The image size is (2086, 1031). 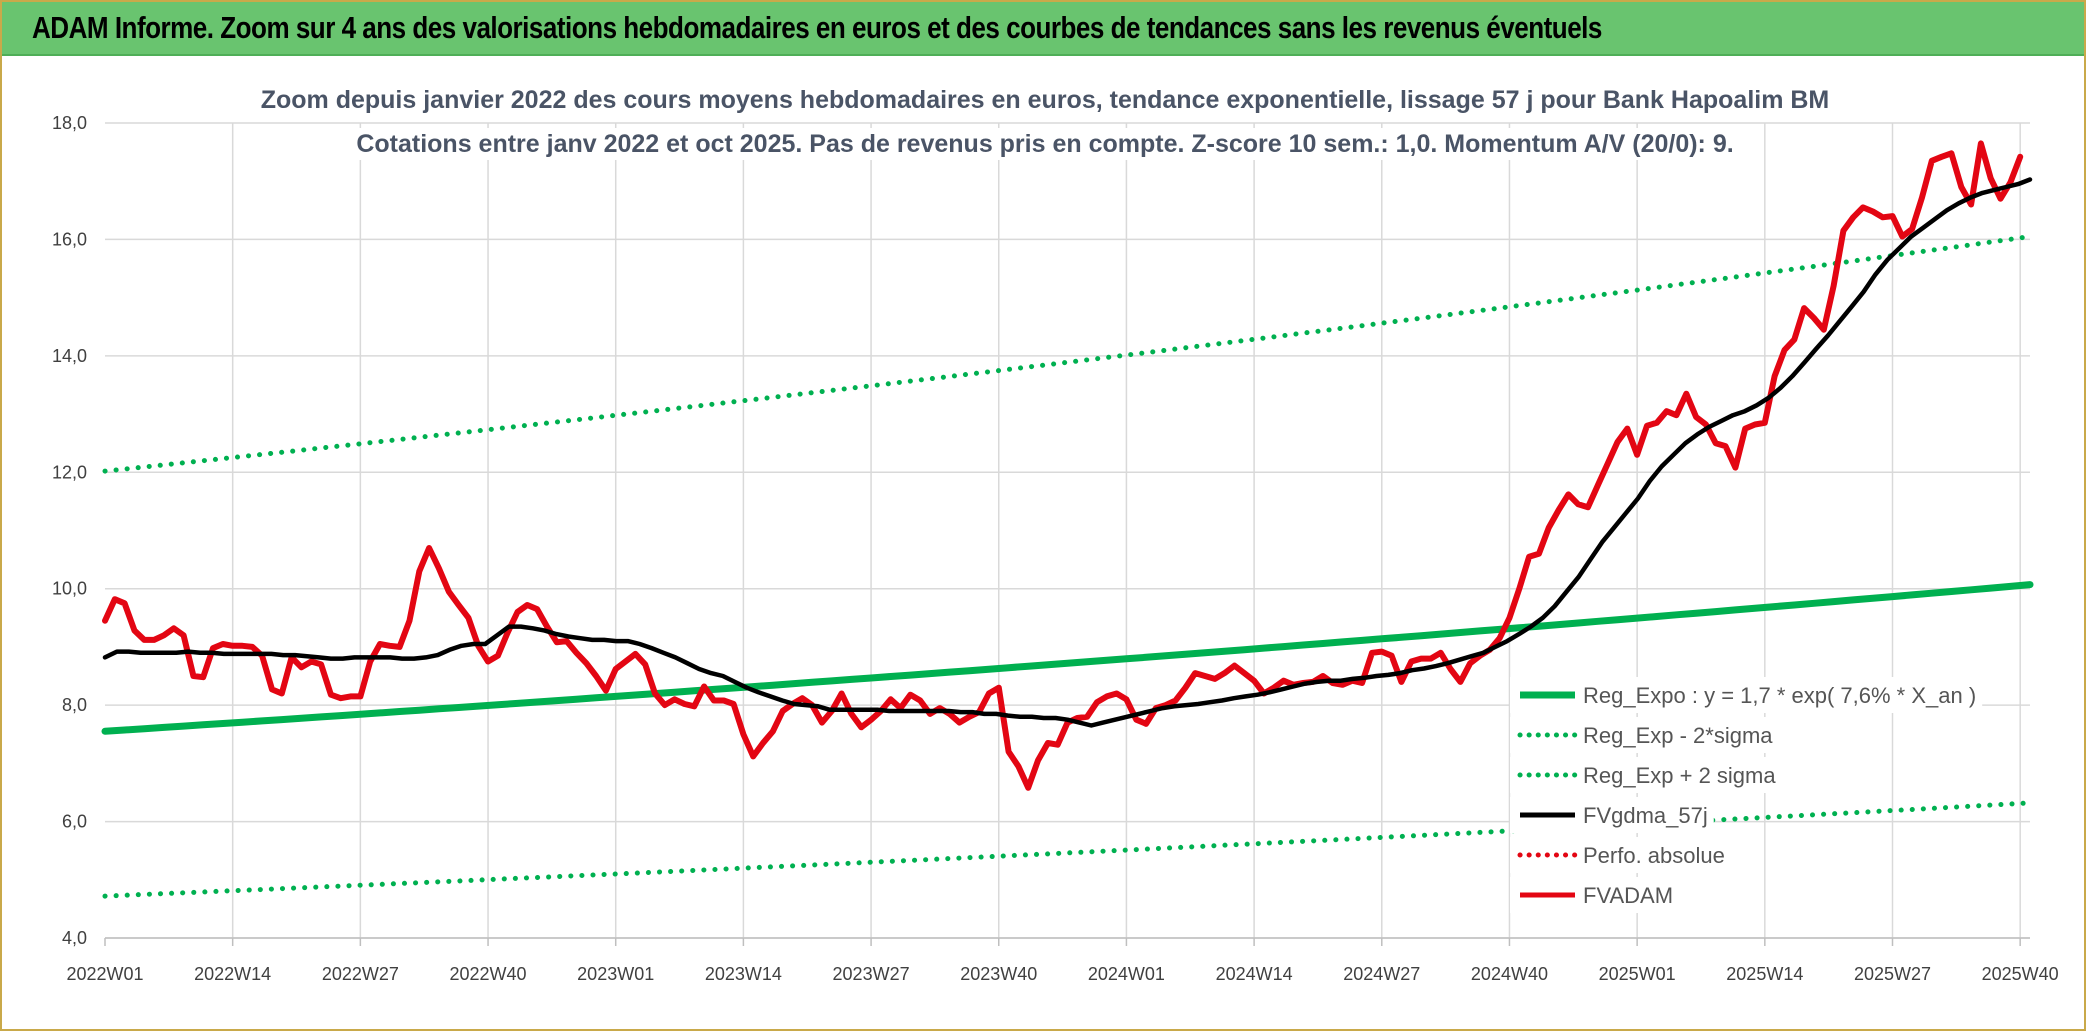 What do you see at coordinates (74, 705) in the screenshot?
I see `y-tick-label: 8,0` at bounding box center [74, 705].